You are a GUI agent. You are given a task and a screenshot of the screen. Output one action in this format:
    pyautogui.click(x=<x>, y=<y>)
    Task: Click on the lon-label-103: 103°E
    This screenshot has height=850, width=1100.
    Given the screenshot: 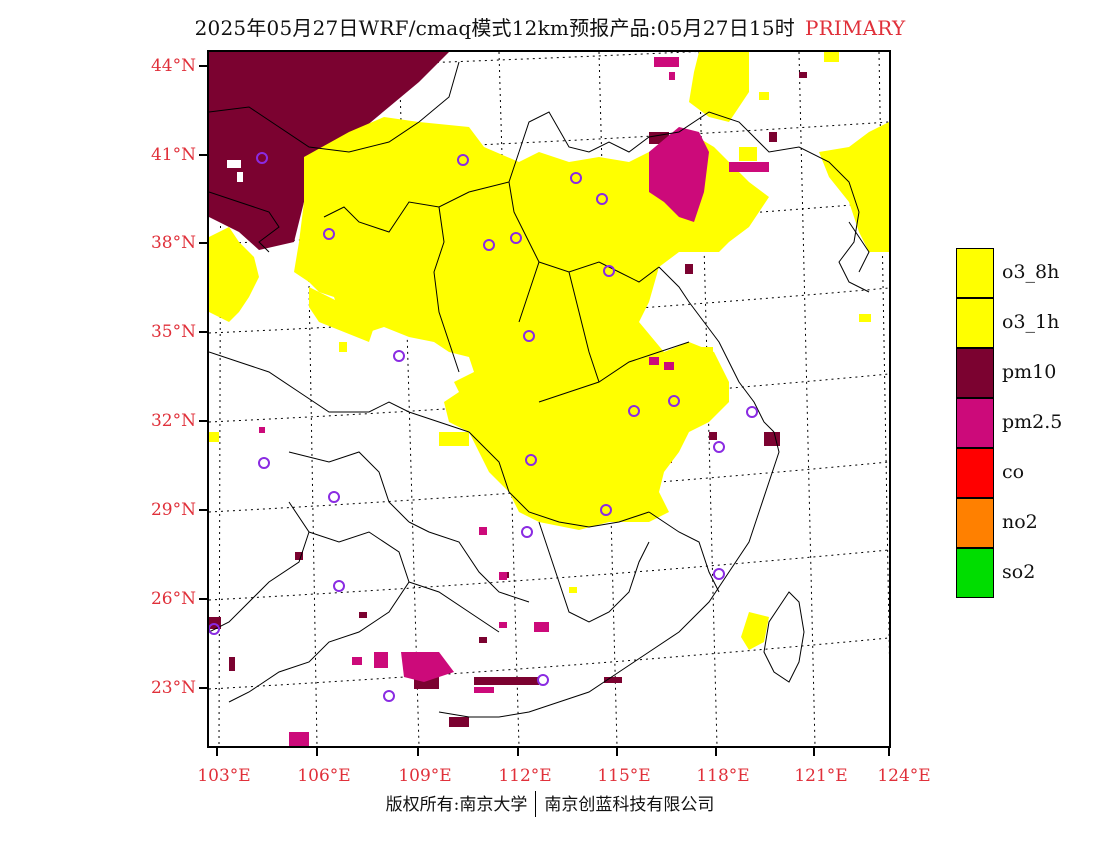 What is the action you would take?
    pyautogui.click(x=224, y=776)
    